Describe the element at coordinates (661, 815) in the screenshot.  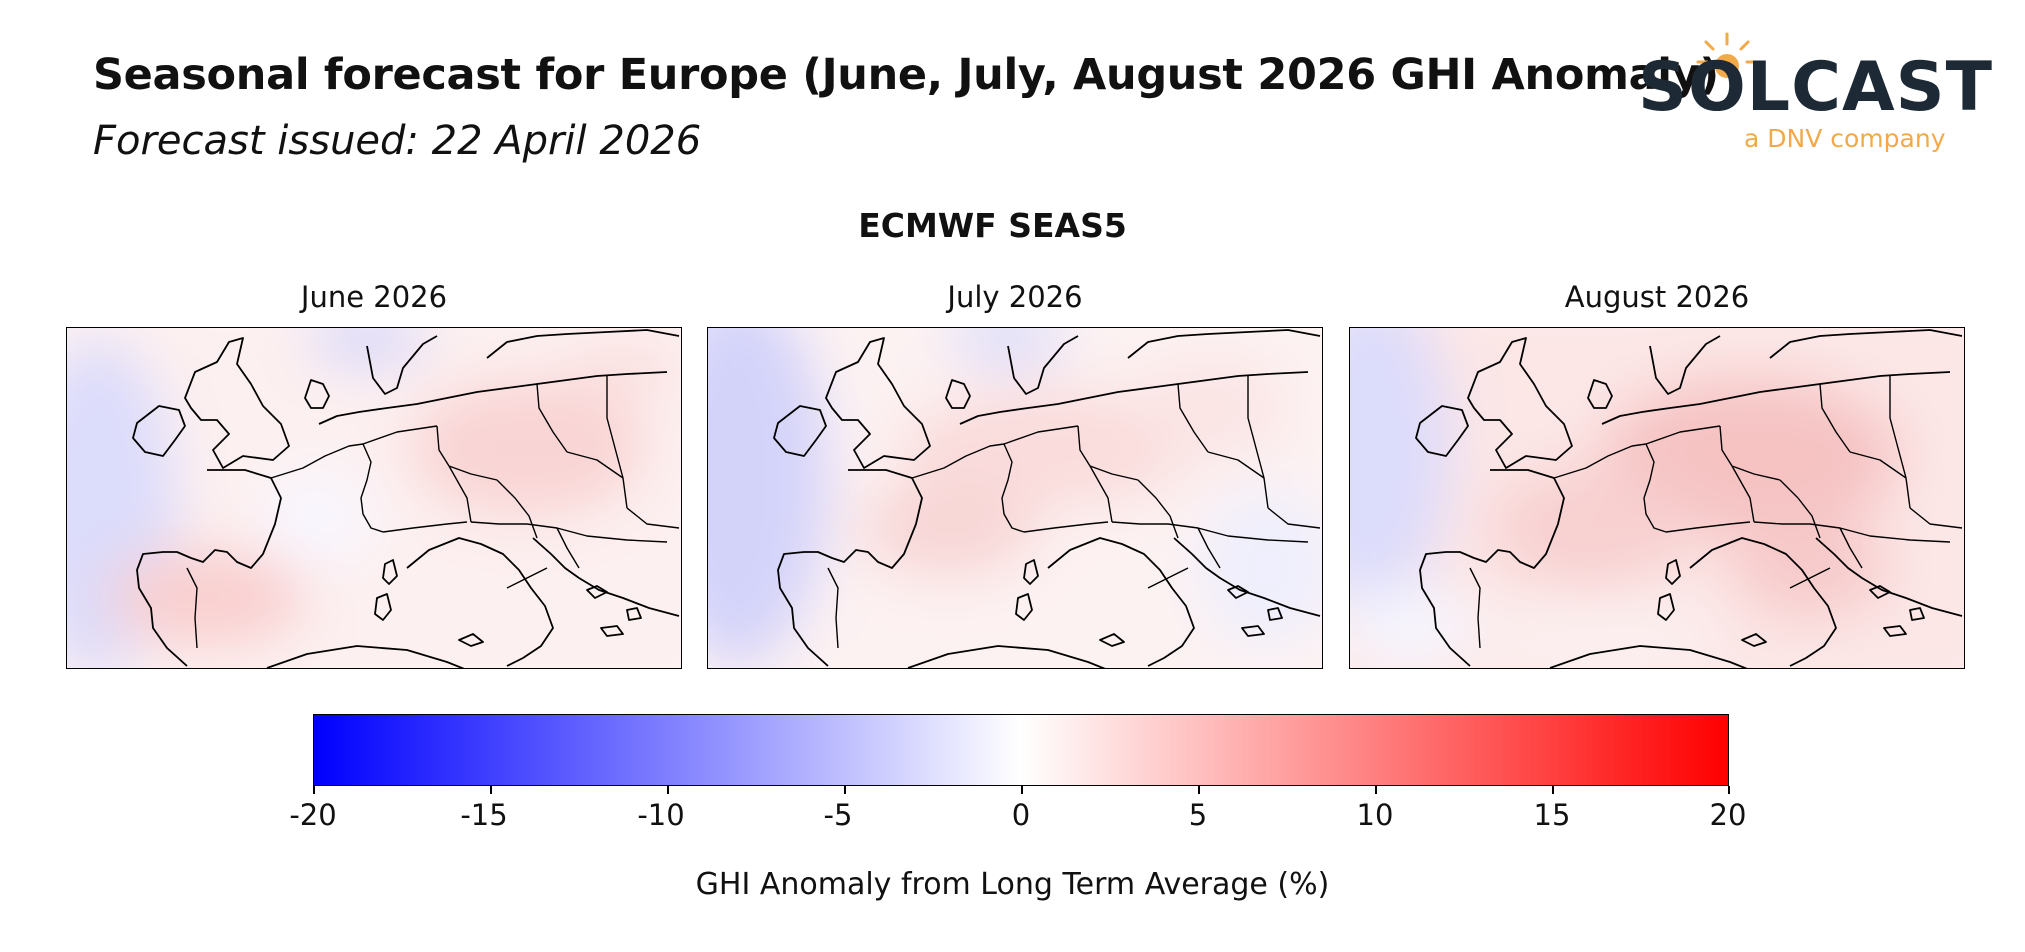
I see `colorbar-tick-label: -10` at that location.